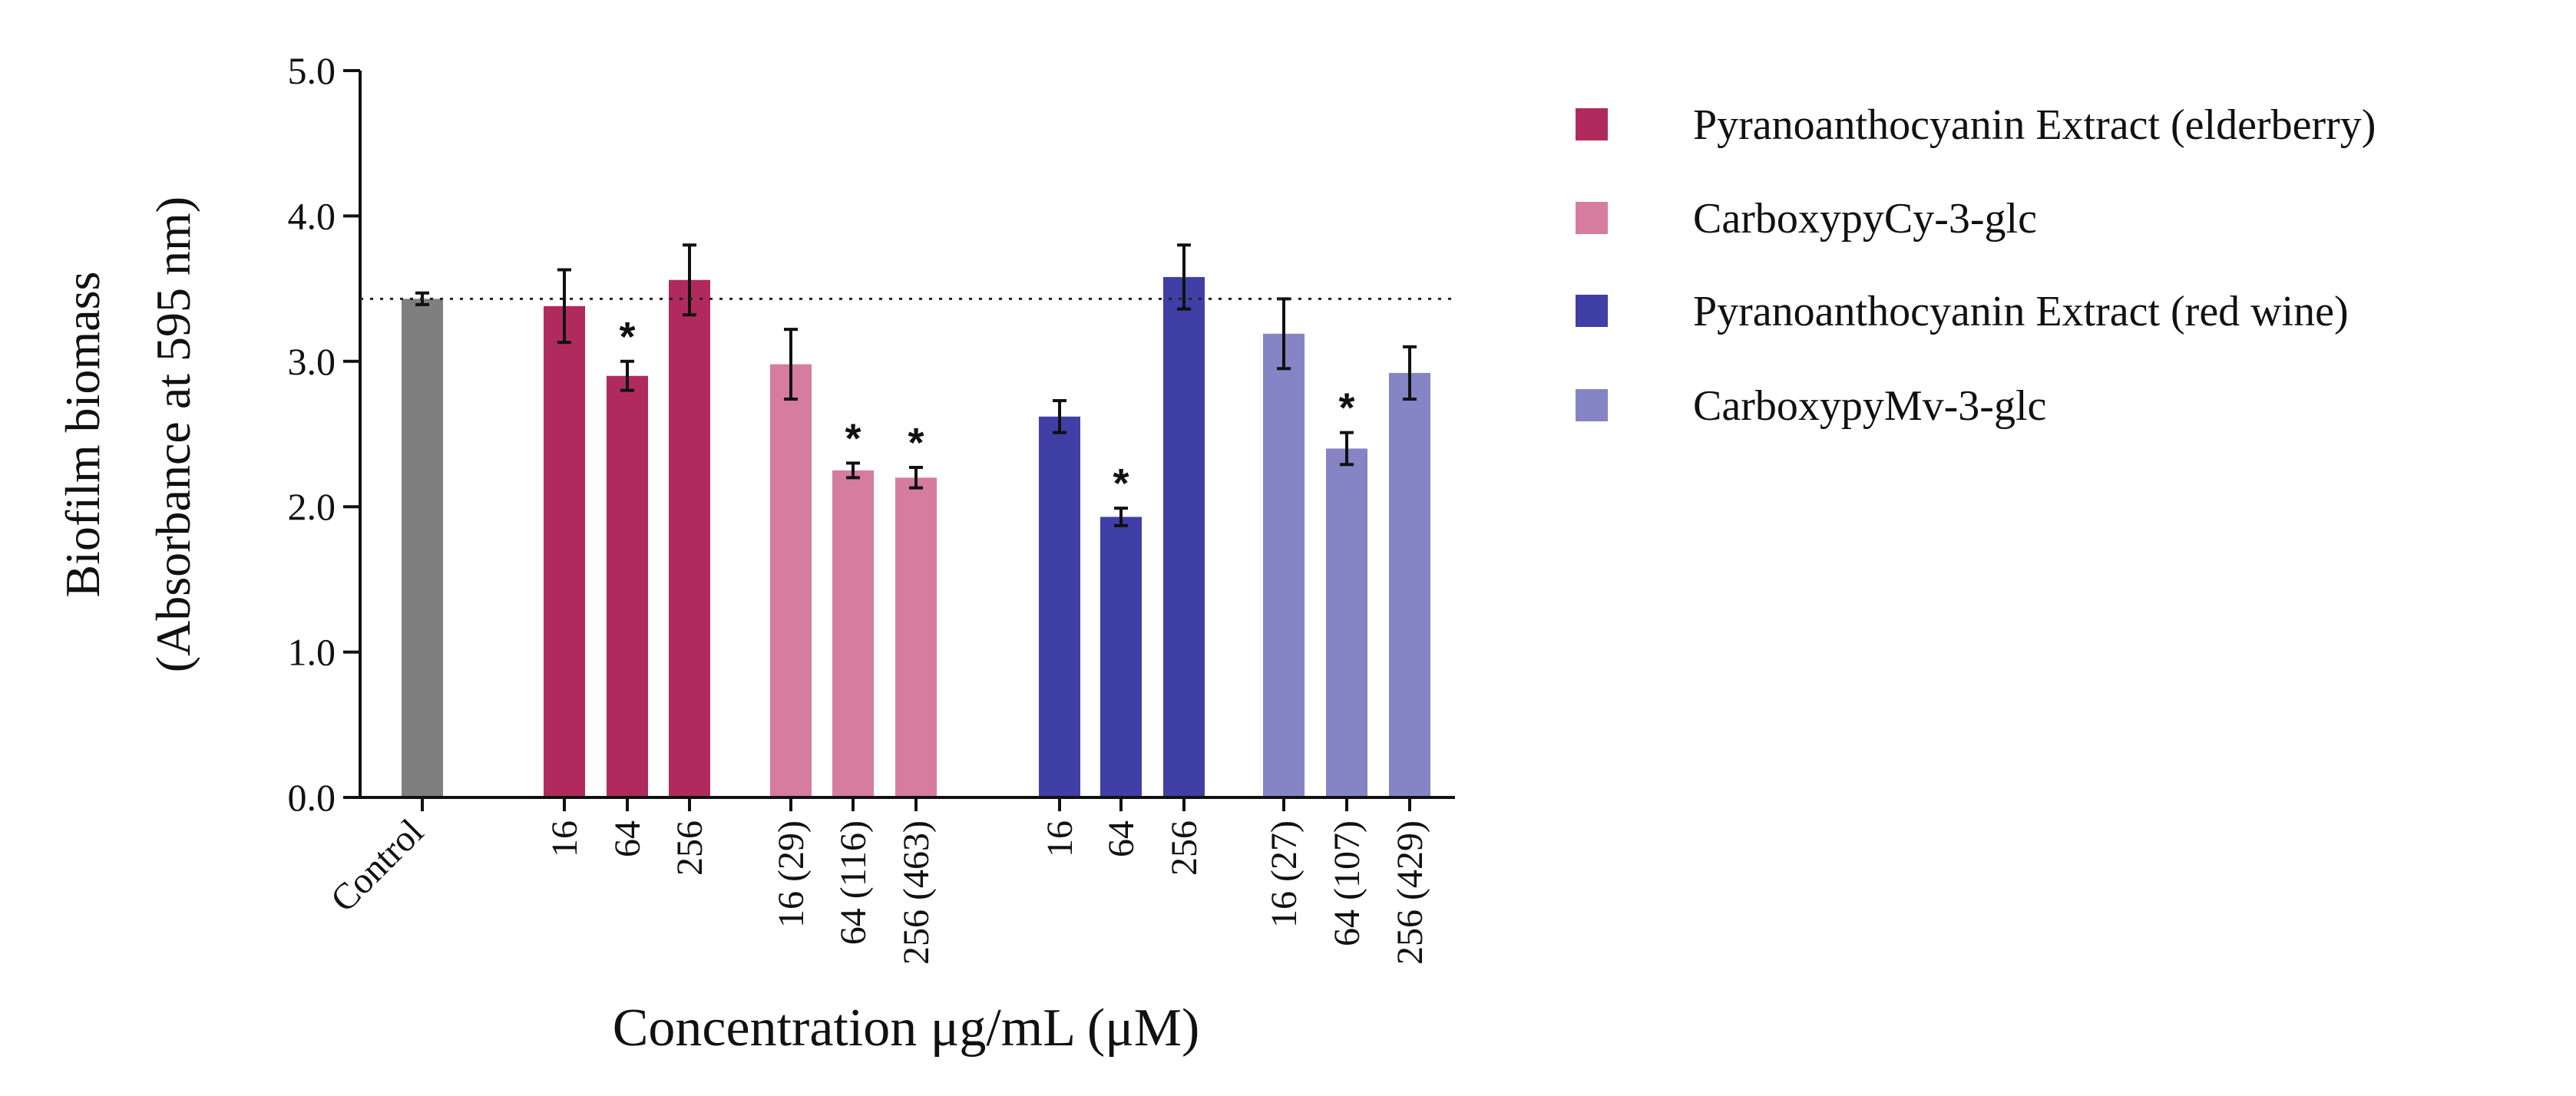  What do you see at coordinates (564, 551) in the screenshot?
I see `bar-pyranoanthocyanin-extract-elderberry--0` at bounding box center [564, 551].